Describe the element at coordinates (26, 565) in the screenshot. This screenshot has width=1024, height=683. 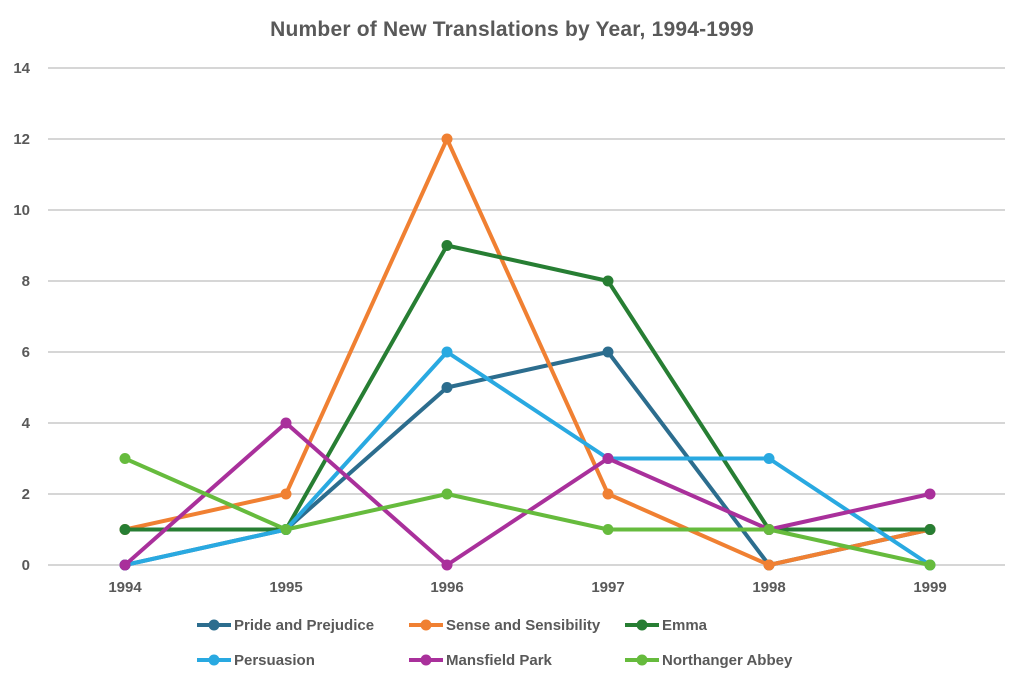
I see `y-axis-tick-label: 0` at that location.